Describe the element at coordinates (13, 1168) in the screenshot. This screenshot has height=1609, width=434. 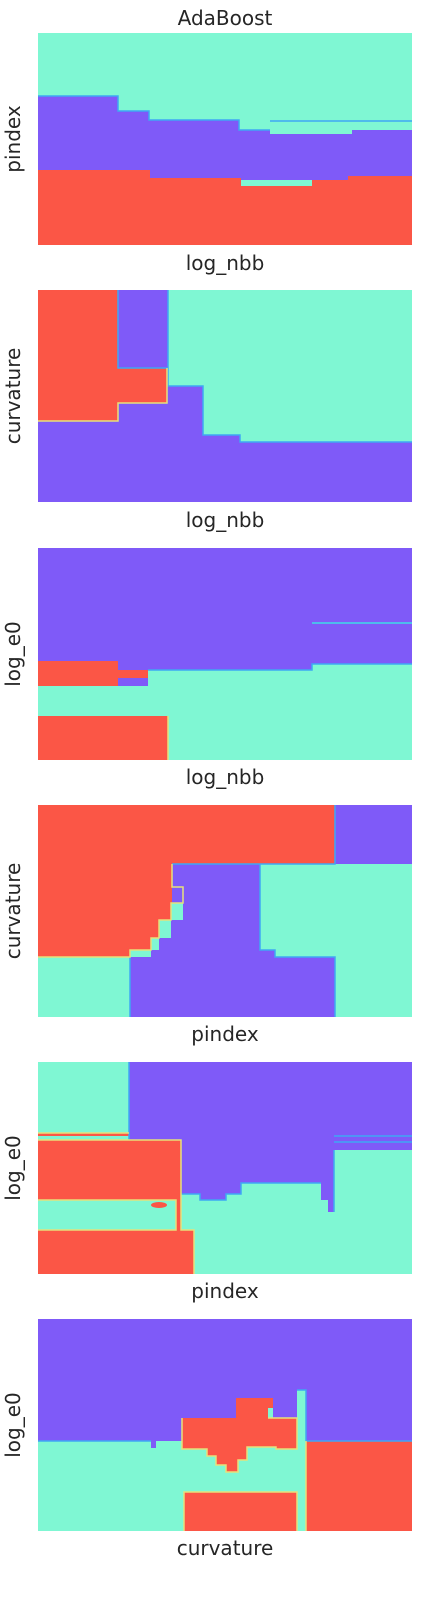
I see `y-axis-label-5: log_e0` at that location.